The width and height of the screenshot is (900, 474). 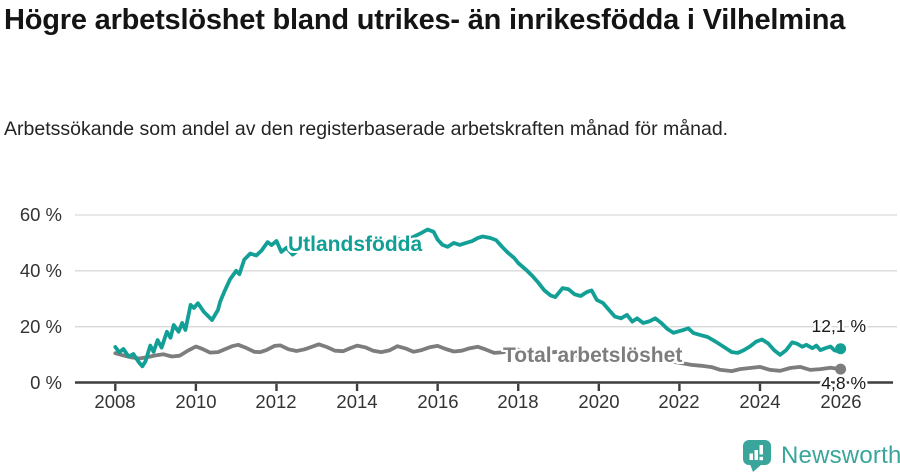 What do you see at coordinates (840, 455) in the screenshot?
I see `newsworthy-wordmark: Newsworthy` at bounding box center [840, 455].